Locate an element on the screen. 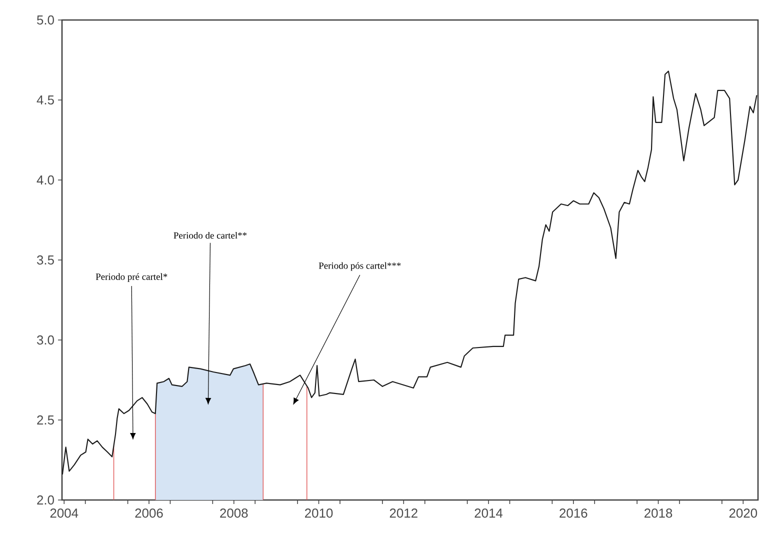 This screenshot has height=535, width=766. x-tick-label: 2020 is located at coordinates (743, 513).